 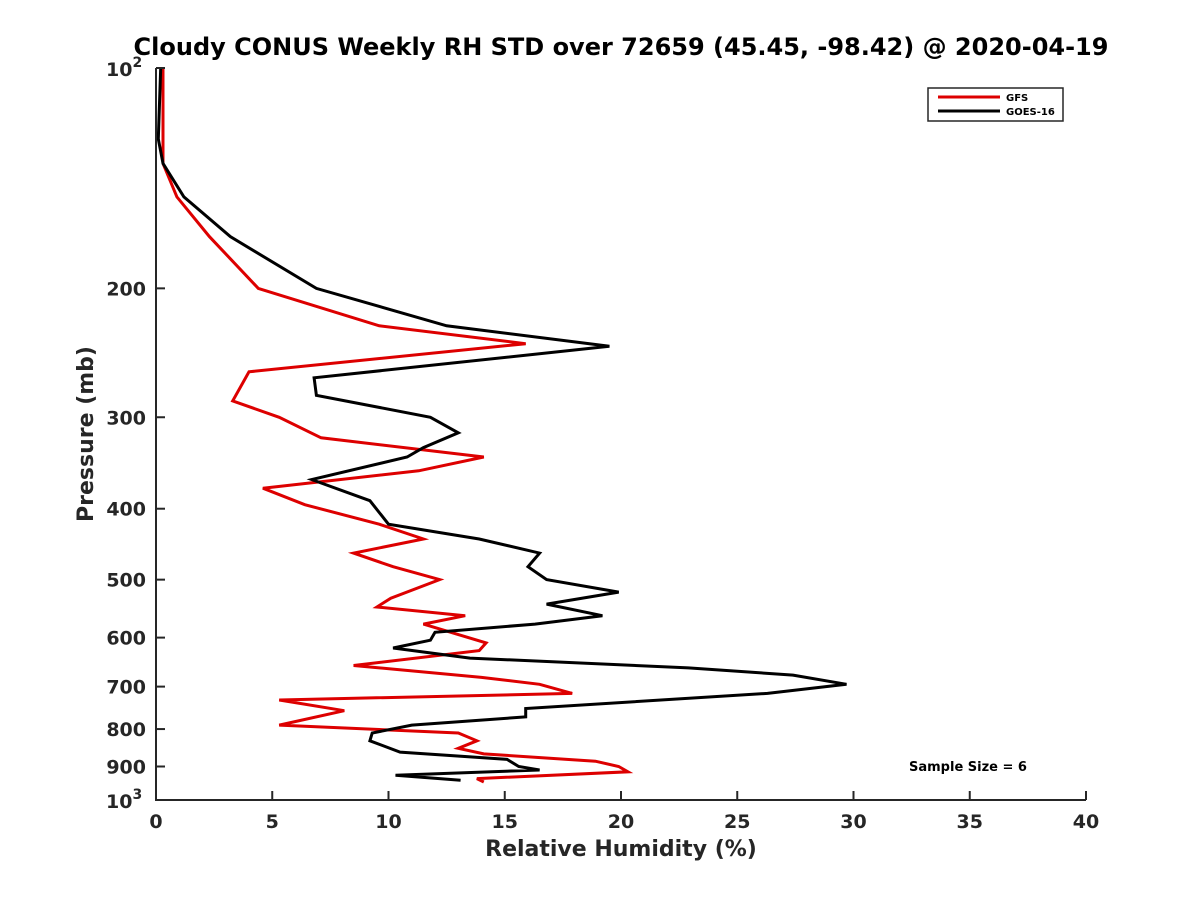 I want to click on x-tick-label: 20, so click(x=621, y=822).